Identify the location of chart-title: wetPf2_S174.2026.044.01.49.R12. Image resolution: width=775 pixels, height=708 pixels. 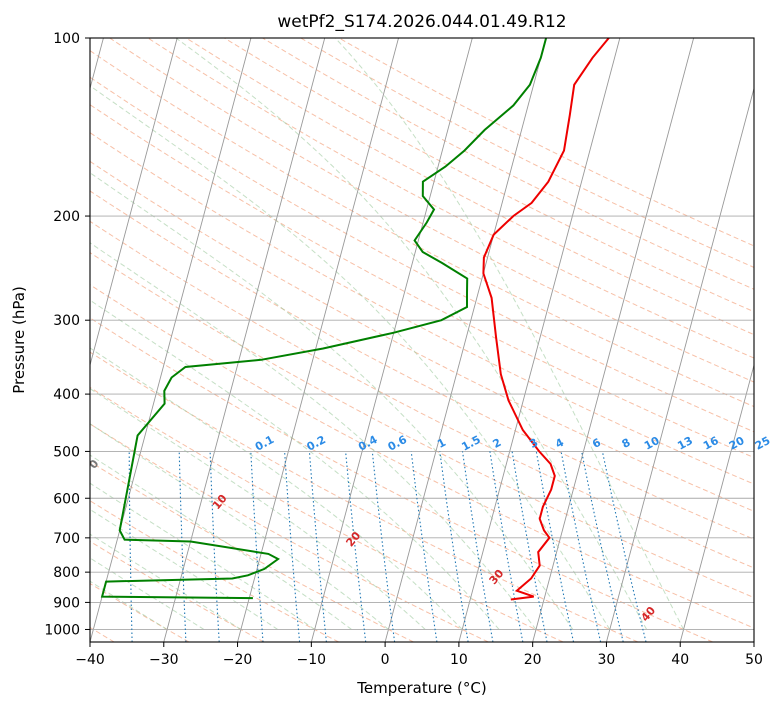
(421, 22).